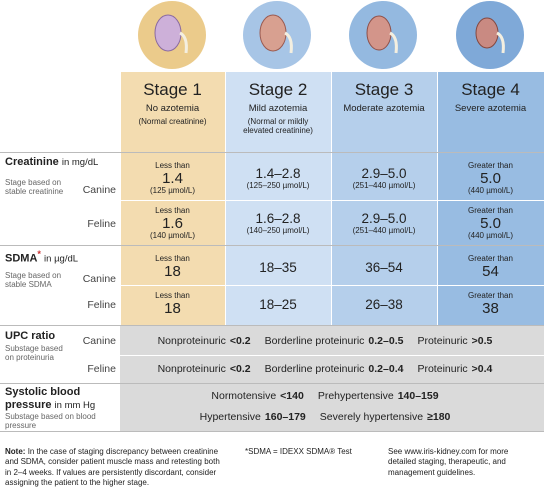 The height and width of the screenshot is (502, 554). Describe the element at coordinates (172, 121) in the screenshot. I see `stage-note: (Normal creatinine)` at that location.